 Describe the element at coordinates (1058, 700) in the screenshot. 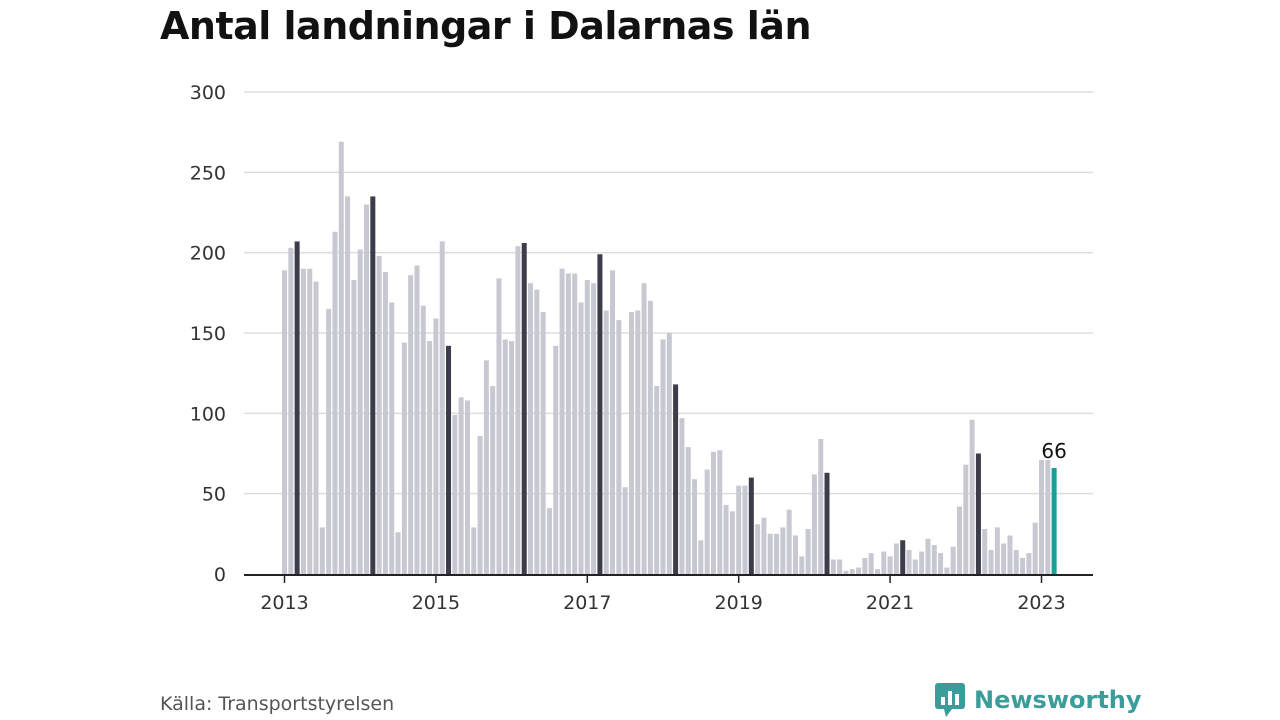

I see `brand-name: Newsworthy` at that location.